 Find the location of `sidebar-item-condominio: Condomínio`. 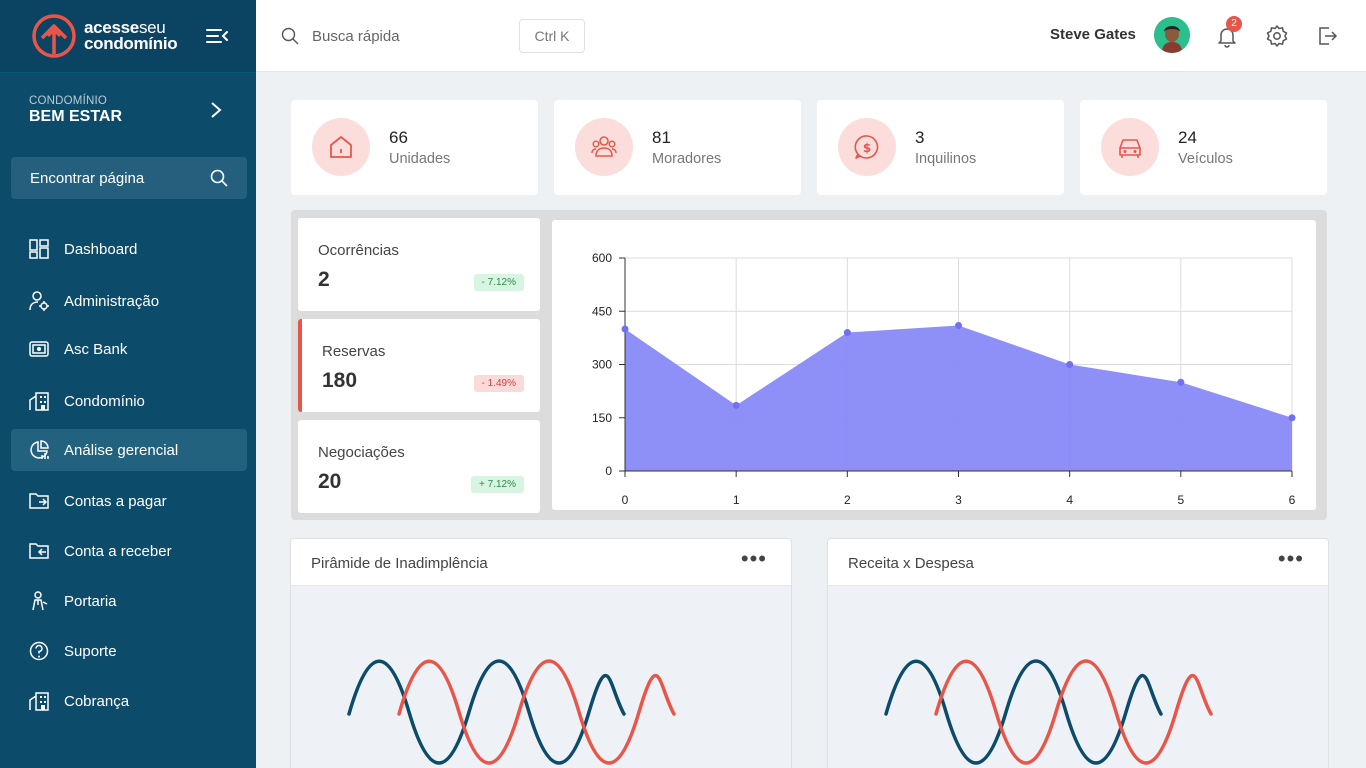

sidebar-item-condominio: Condomínio is located at coordinates (129, 401).